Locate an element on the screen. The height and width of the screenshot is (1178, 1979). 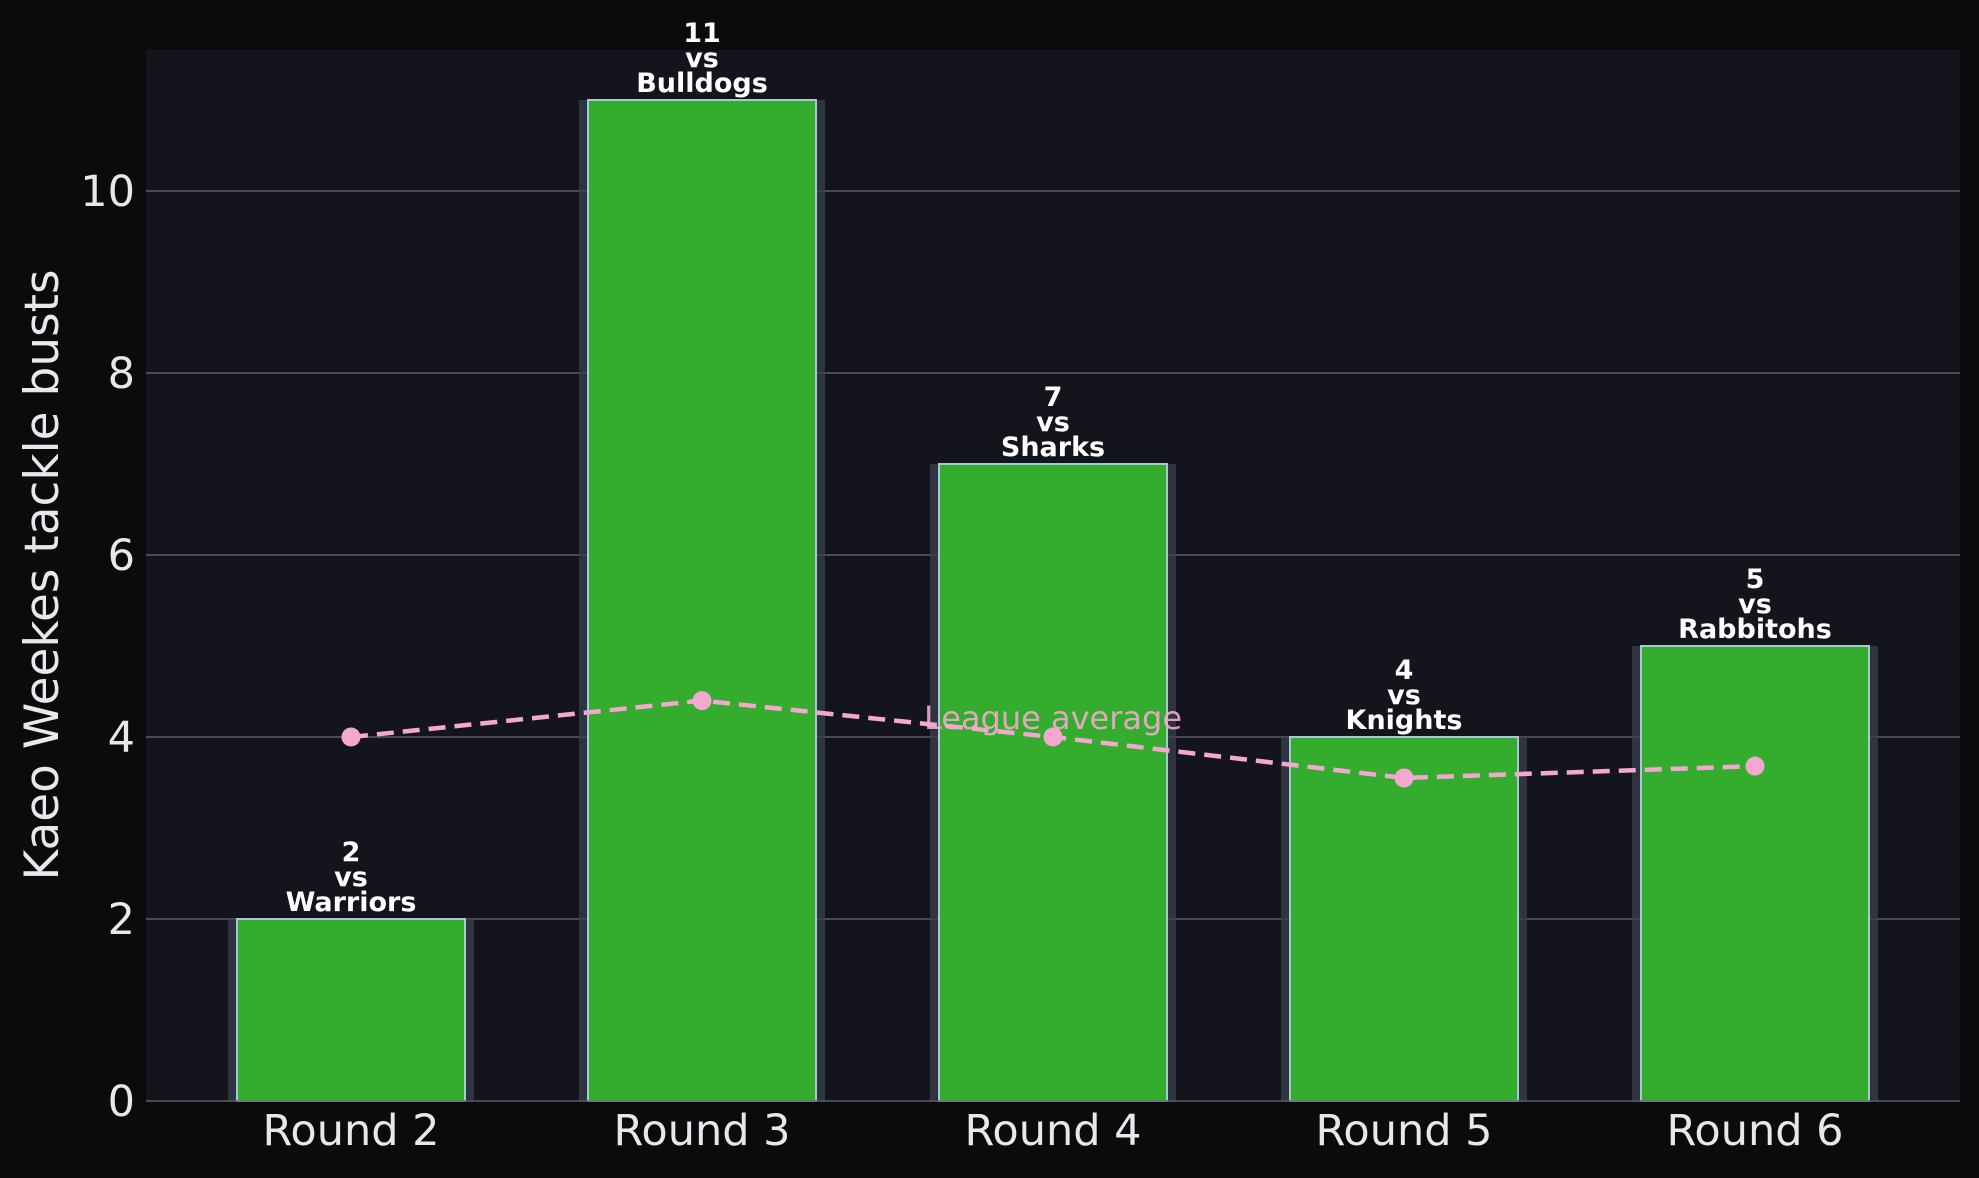
bar-value-label: 4 is located at coordinates (1404, 670).